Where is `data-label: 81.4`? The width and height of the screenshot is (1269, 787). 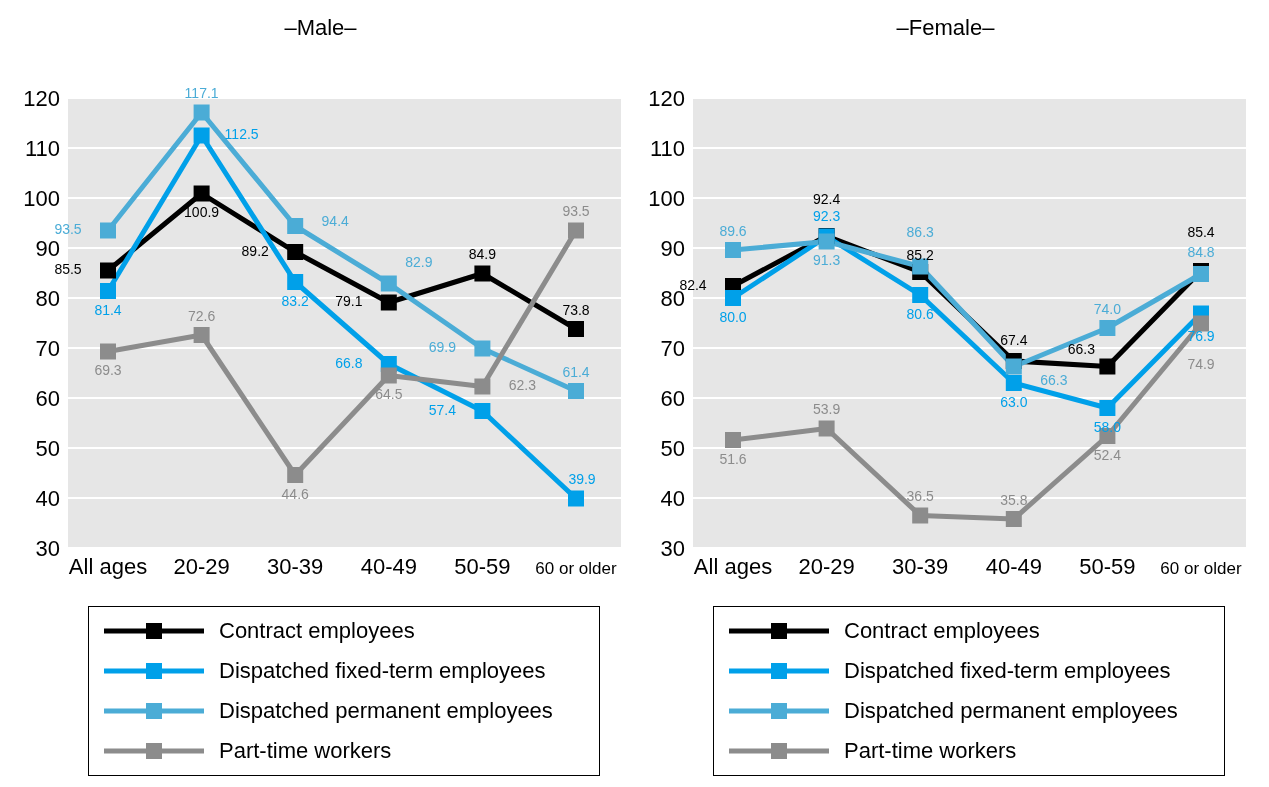 data-label: 81.4 is located at coordinates (108, 309).